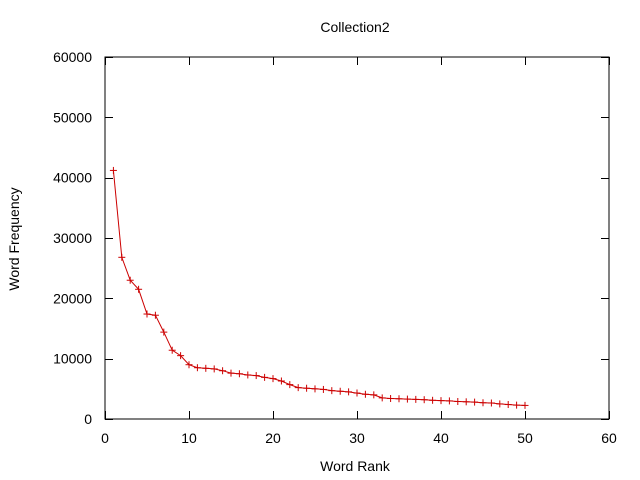  Describe the element at coordinates (354, 27) in the screenshot. I see `chart-title: Collection2` at that location.